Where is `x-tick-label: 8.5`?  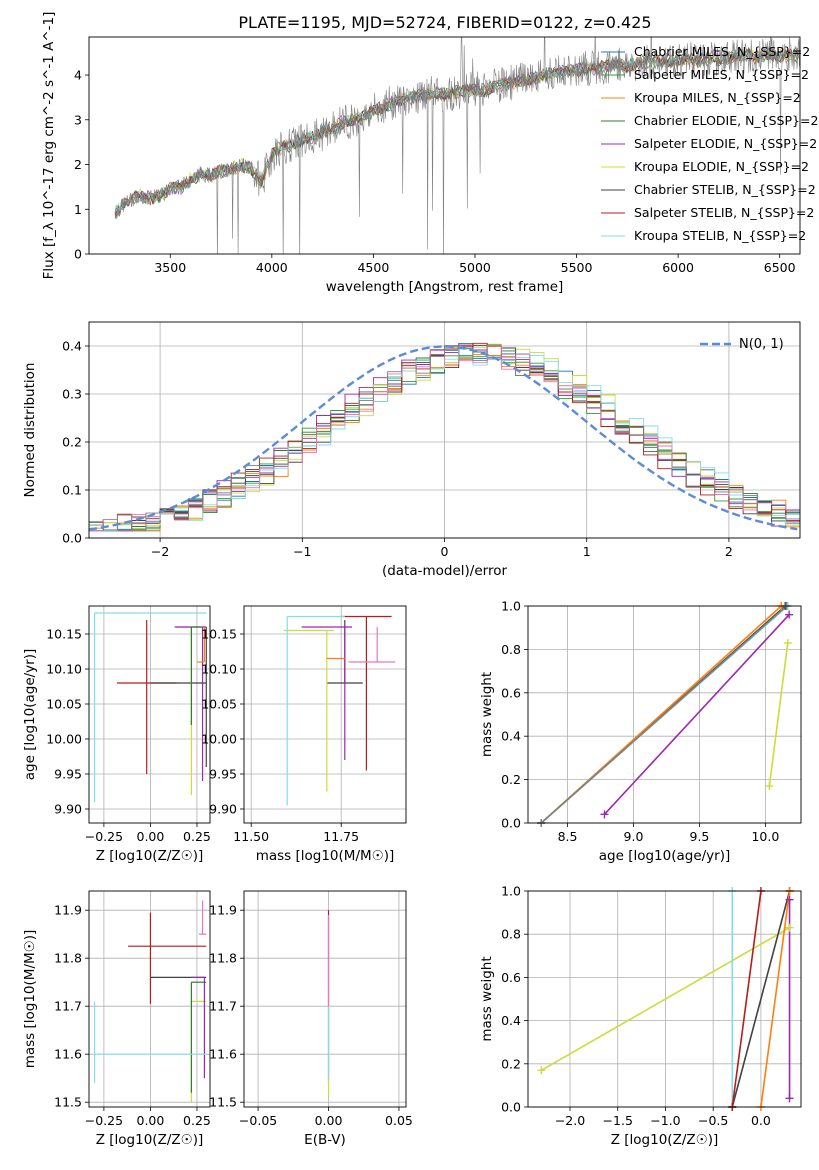 x-tick-label: 8.5 is located at coordinates (568, 836).